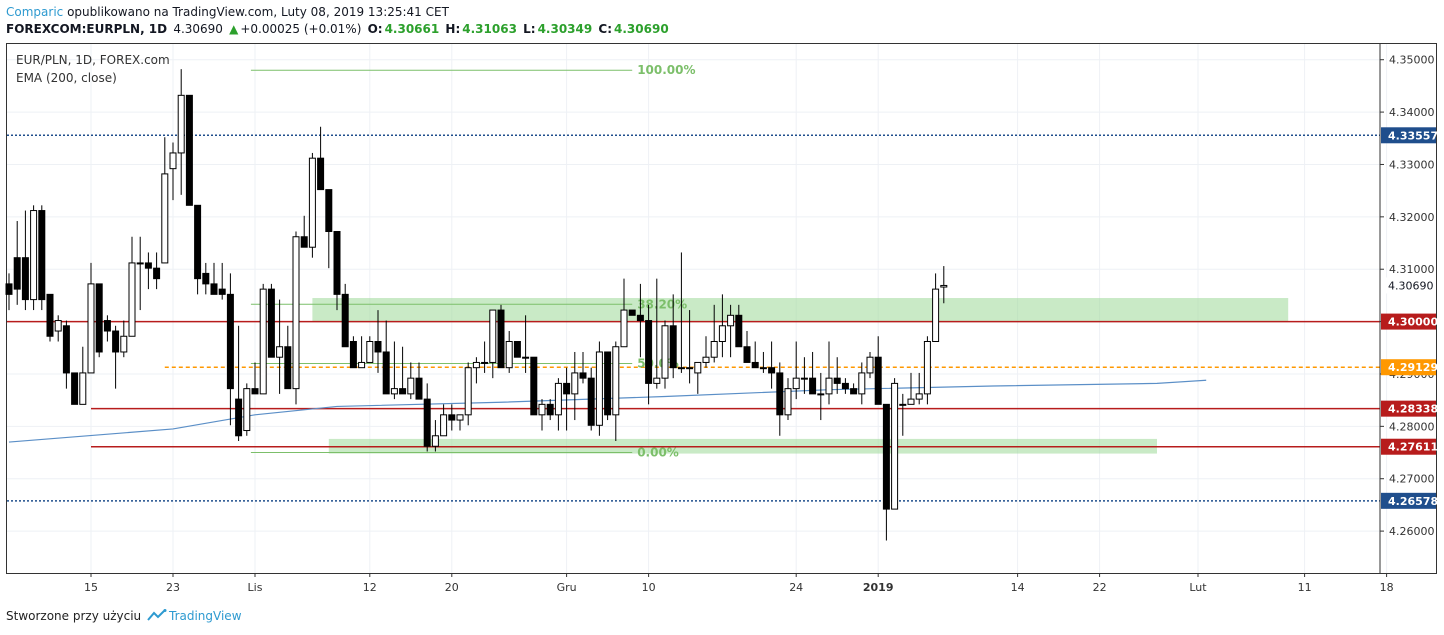 This screenshot has height=635, width=1444. Describe the element at coordinates (1198, 587) in the screenshot. I see `x-tick-label: Lut` at that location.